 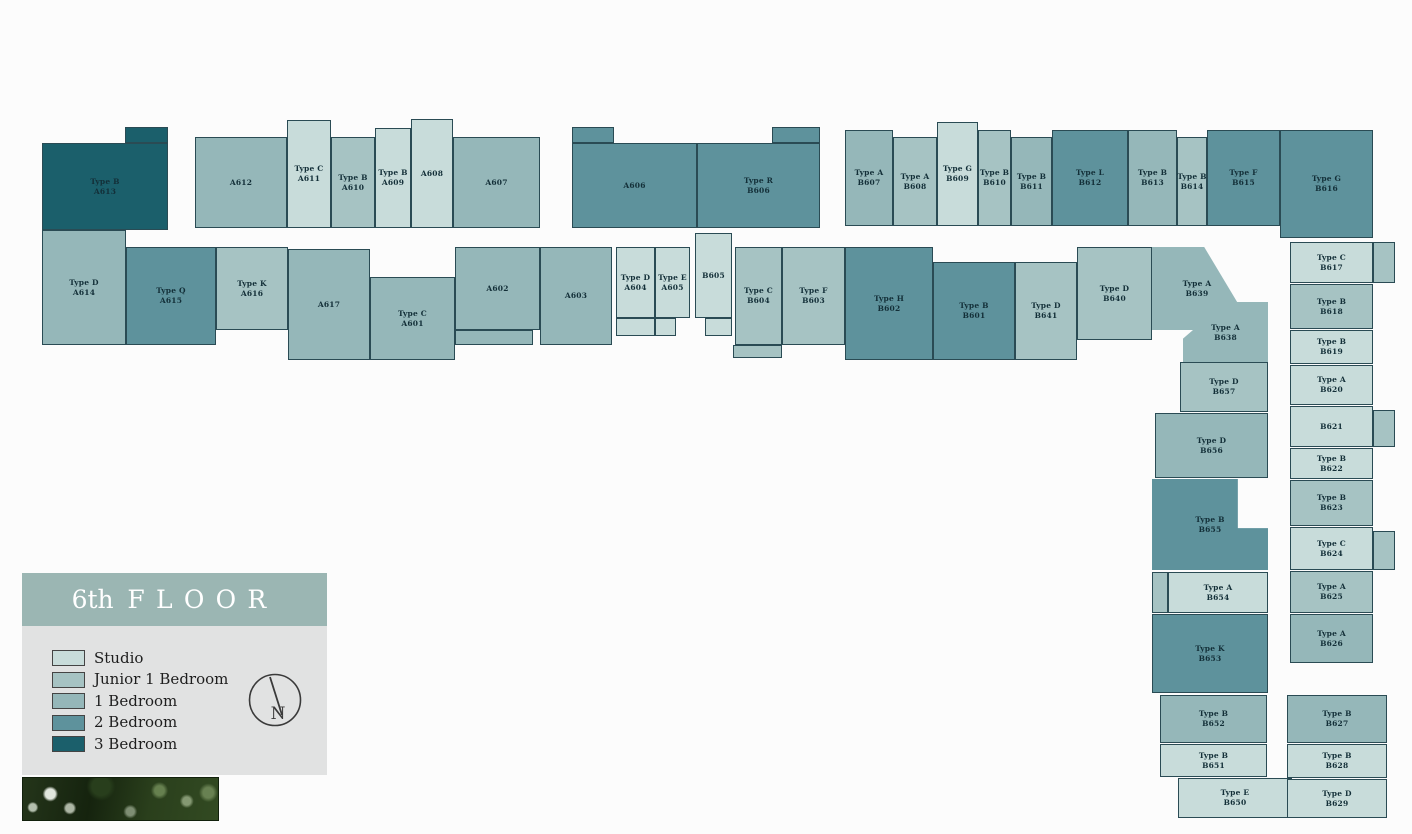 What do you see at coordinates (1213, 765) in the screenshot?
I see `unit-number-label: B651` at bounding box center [1213, 765].